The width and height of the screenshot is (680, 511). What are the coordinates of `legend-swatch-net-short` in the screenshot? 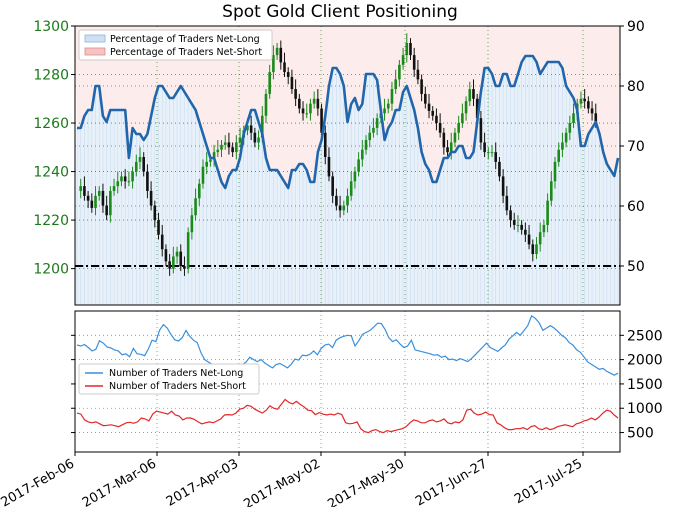 It's located at (95, 51).